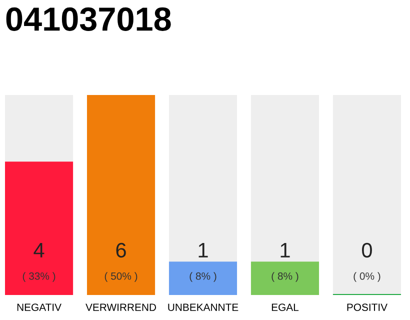 Image resolution: width=410 pixels, height=320 pixels. Describe the element at coordinates (285, 307) in the screenshot. I see `x-tick-label: EGAL` at that location.